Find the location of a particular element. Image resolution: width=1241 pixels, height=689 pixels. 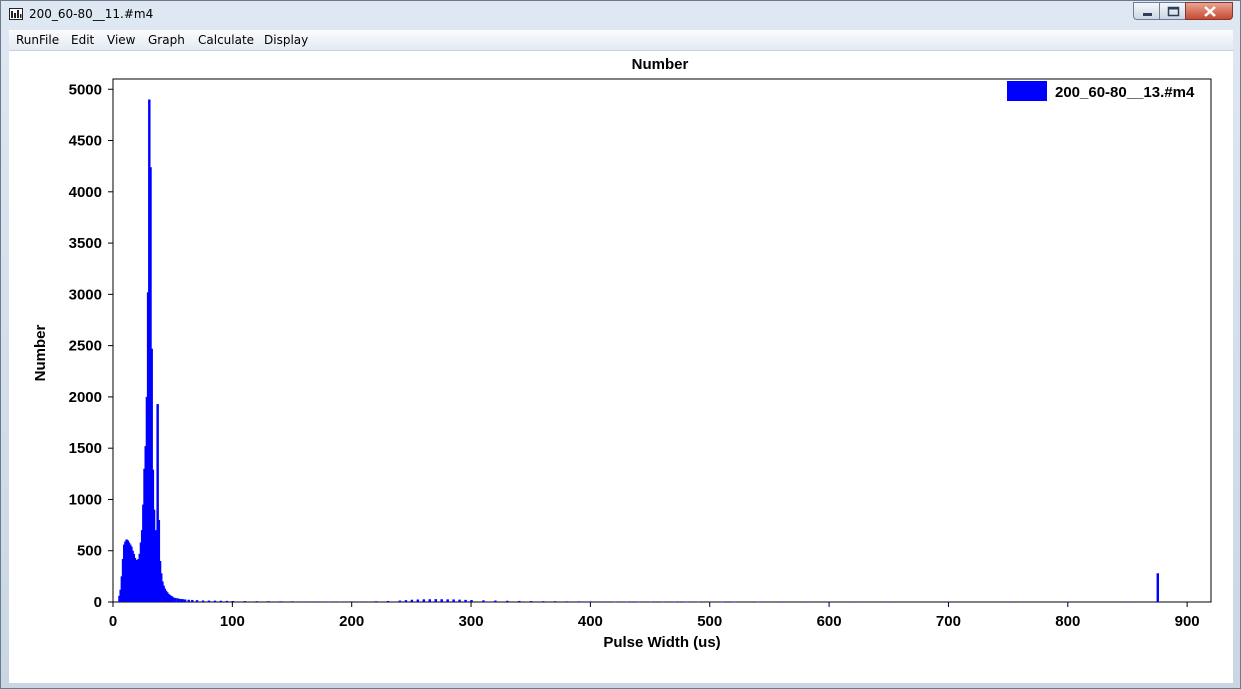

menu-edit: Edit is located at coordinates (83, 40).